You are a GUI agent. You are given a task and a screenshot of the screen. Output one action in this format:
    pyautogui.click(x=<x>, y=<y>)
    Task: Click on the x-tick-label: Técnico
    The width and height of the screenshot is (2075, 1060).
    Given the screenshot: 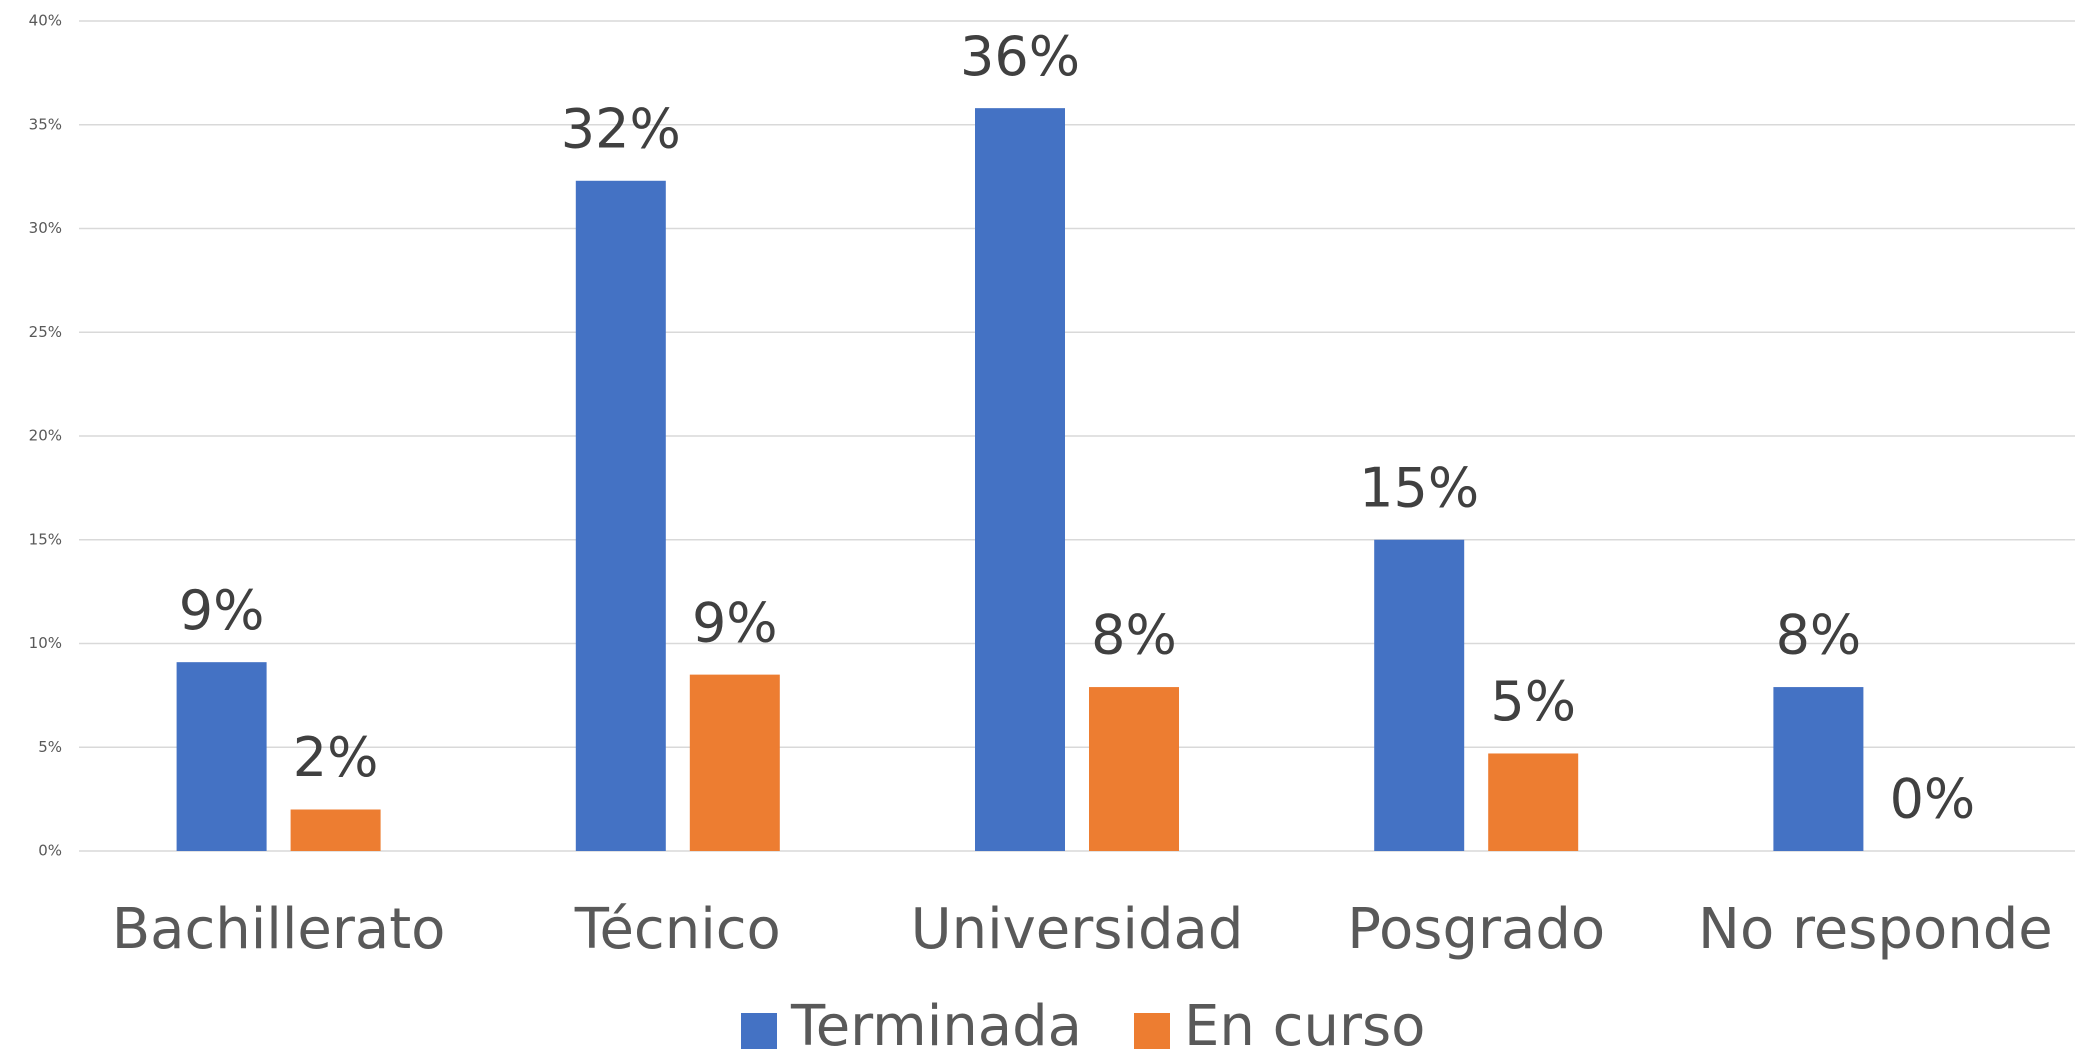 What is the action you would take?
    pyautogui.click(x=677, y=929)
    